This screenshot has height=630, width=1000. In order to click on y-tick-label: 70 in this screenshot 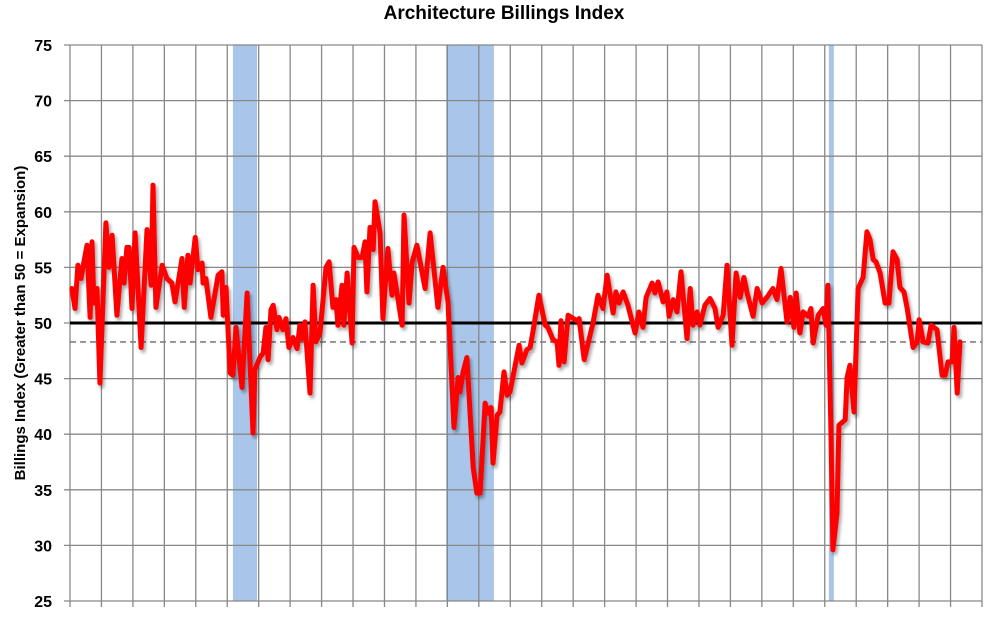, I will do `click(43, 102)`.